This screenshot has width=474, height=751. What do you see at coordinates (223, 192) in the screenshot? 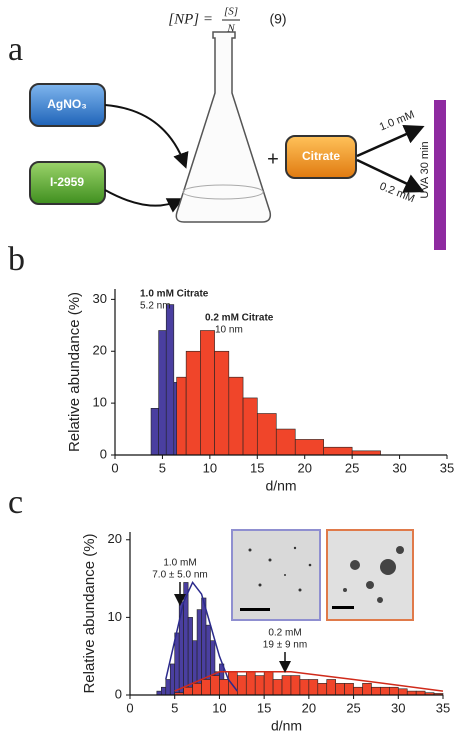
I see `flask-liquid` at bounding box center [223, 192].